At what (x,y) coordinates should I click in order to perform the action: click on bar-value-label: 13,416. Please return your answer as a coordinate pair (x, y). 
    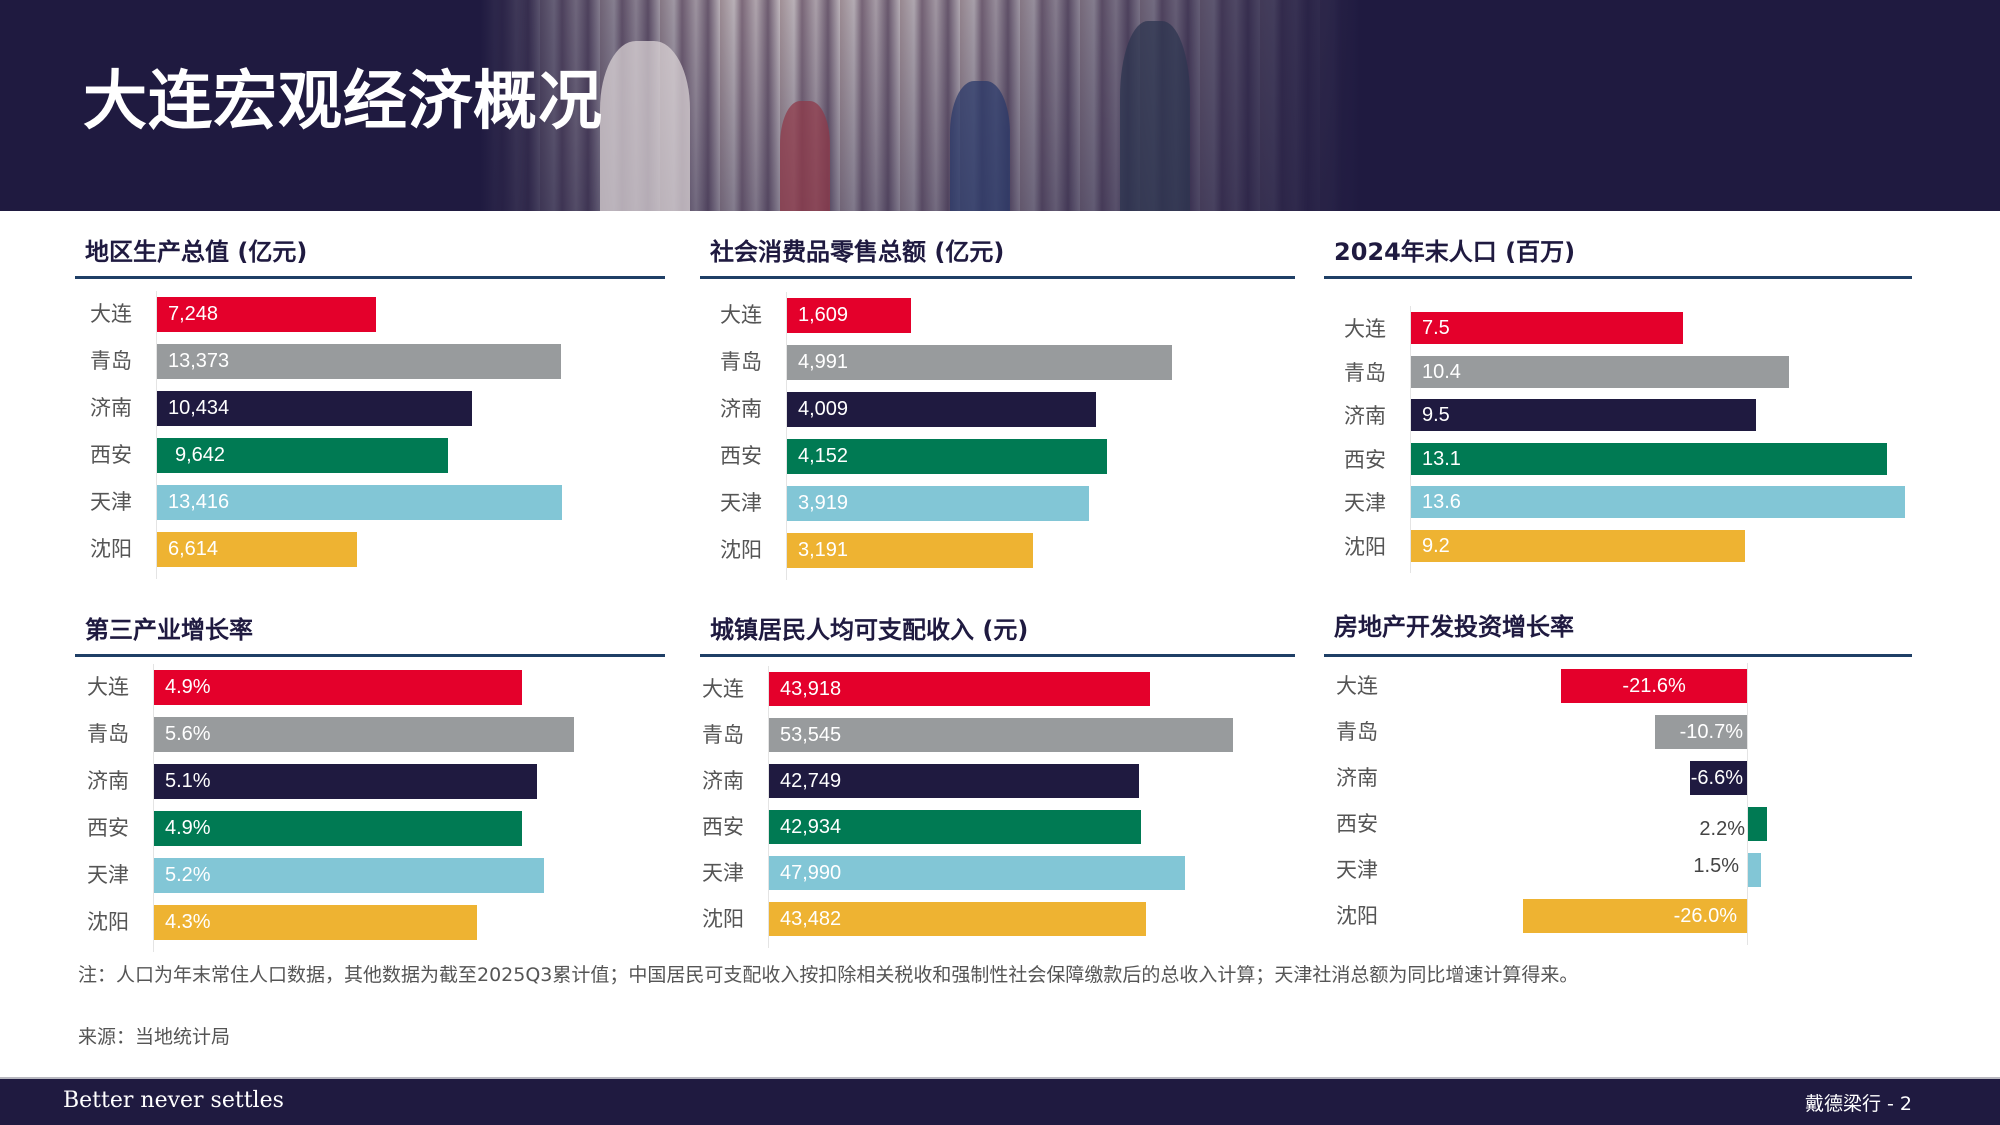
    Looking at the image, I should click on (199, 502).